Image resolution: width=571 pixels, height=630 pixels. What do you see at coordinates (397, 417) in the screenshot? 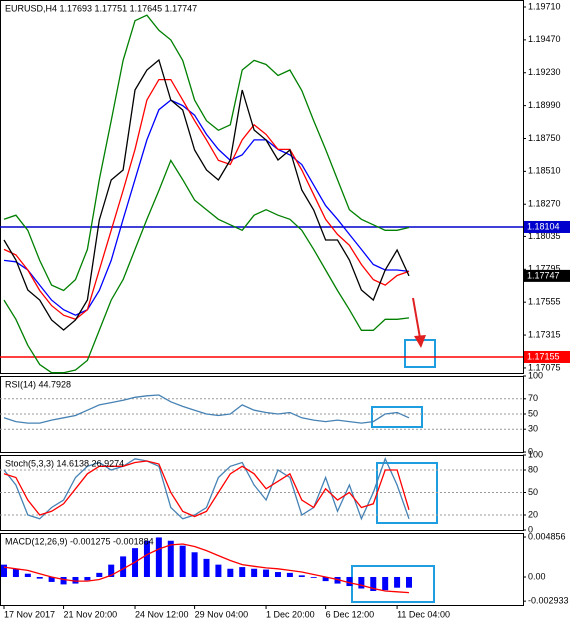
I see `highlight-box` at bounding box center [397, 417].